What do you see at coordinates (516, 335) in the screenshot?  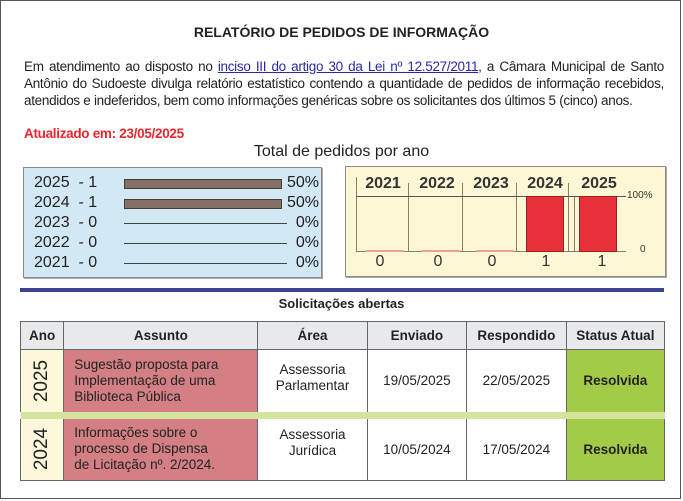 I see `header-respondido: Respondido` at bounding box center [516, 335].